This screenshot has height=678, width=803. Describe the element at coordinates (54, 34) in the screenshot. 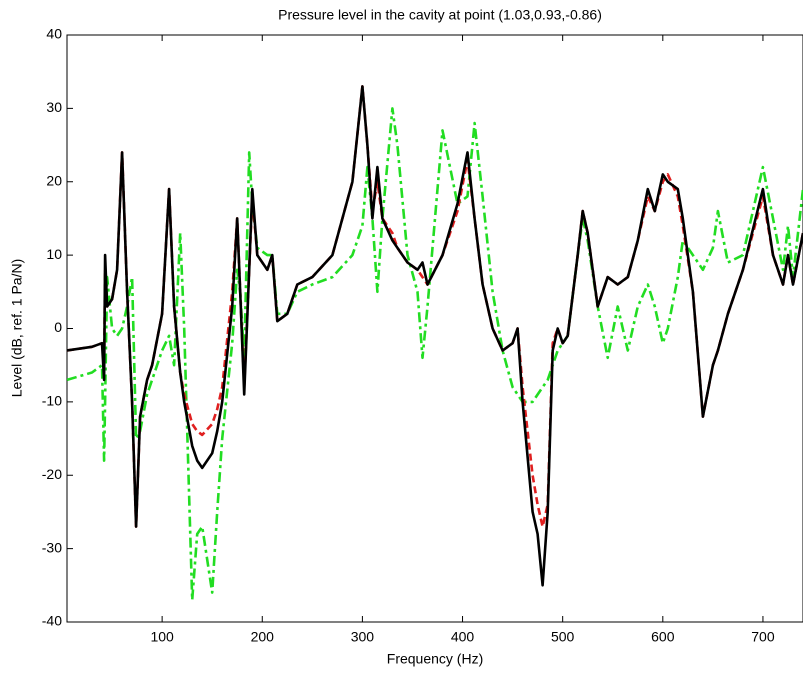

I see `y-tick-label: 40` at that location.